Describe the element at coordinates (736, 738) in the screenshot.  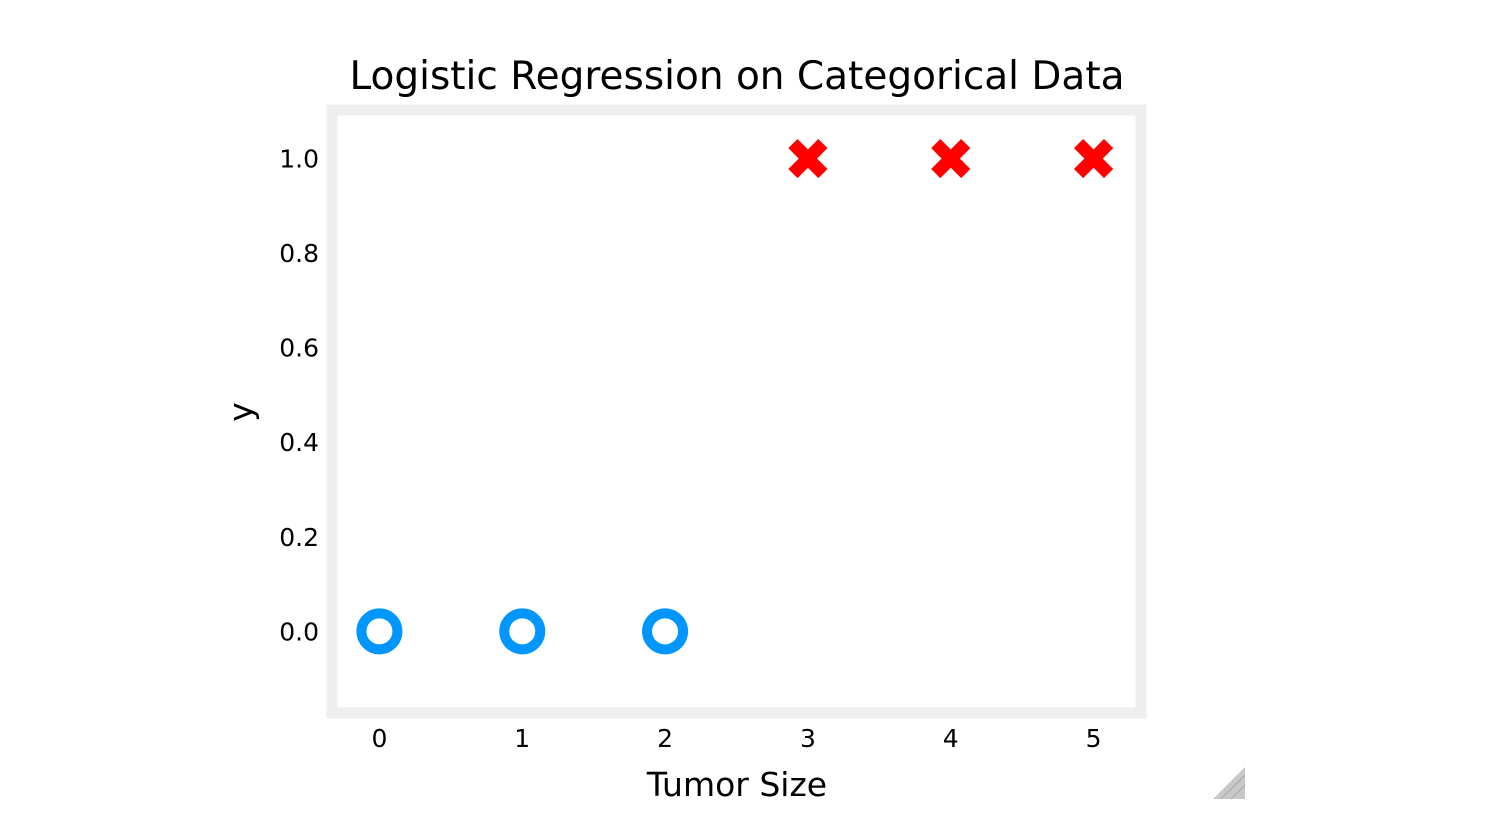
I see `x-tick-labels: 0 1 2 3 4 5` at that location.